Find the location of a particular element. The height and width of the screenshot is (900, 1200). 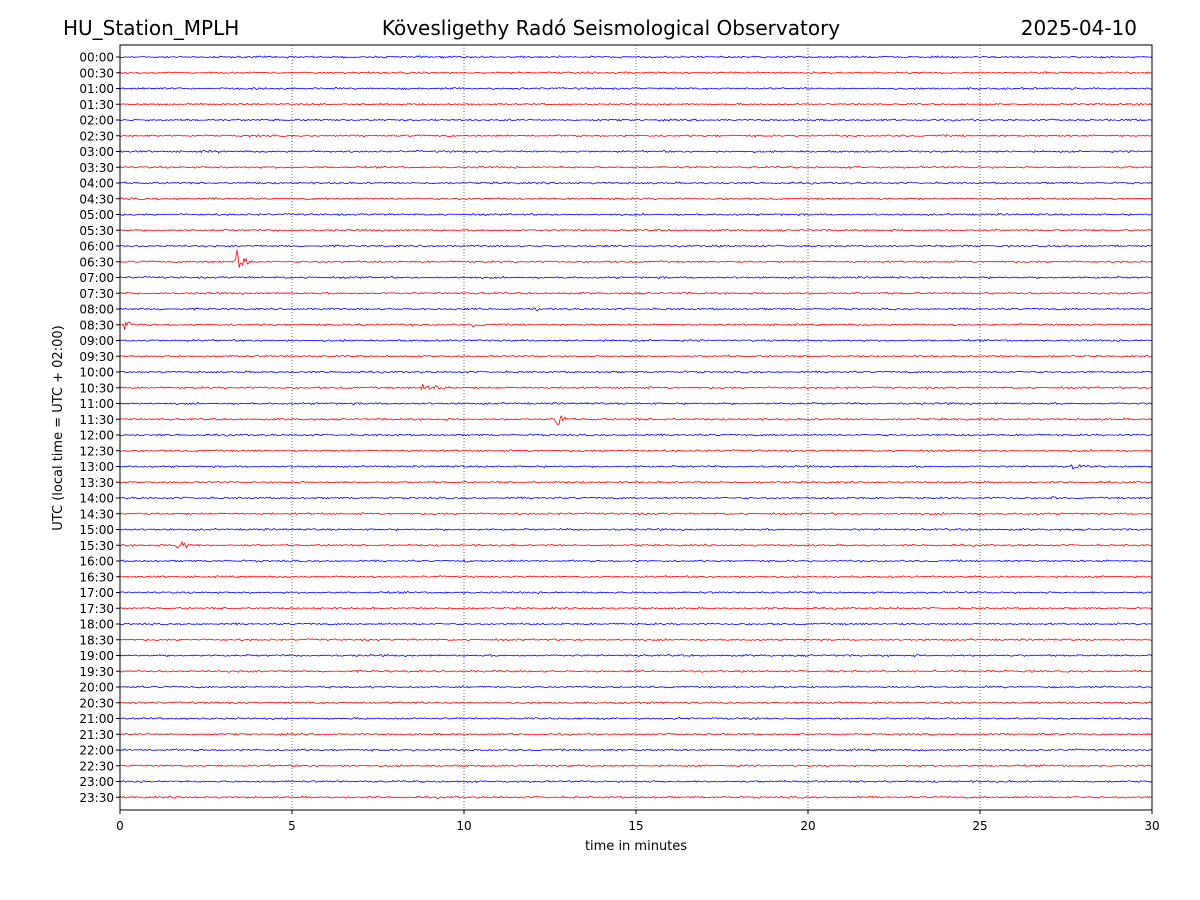

y-tick-label: 14:30 is located at coordinates (96, 514).